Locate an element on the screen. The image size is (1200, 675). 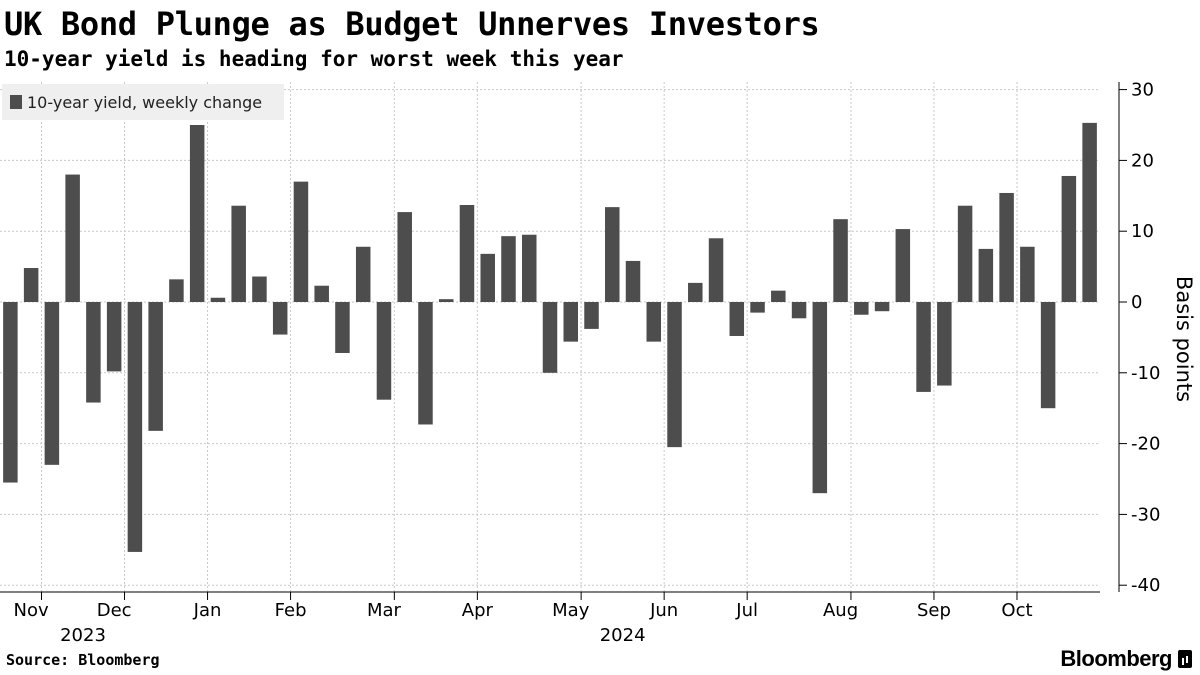
legend-background is located at coordinates (143, 102).